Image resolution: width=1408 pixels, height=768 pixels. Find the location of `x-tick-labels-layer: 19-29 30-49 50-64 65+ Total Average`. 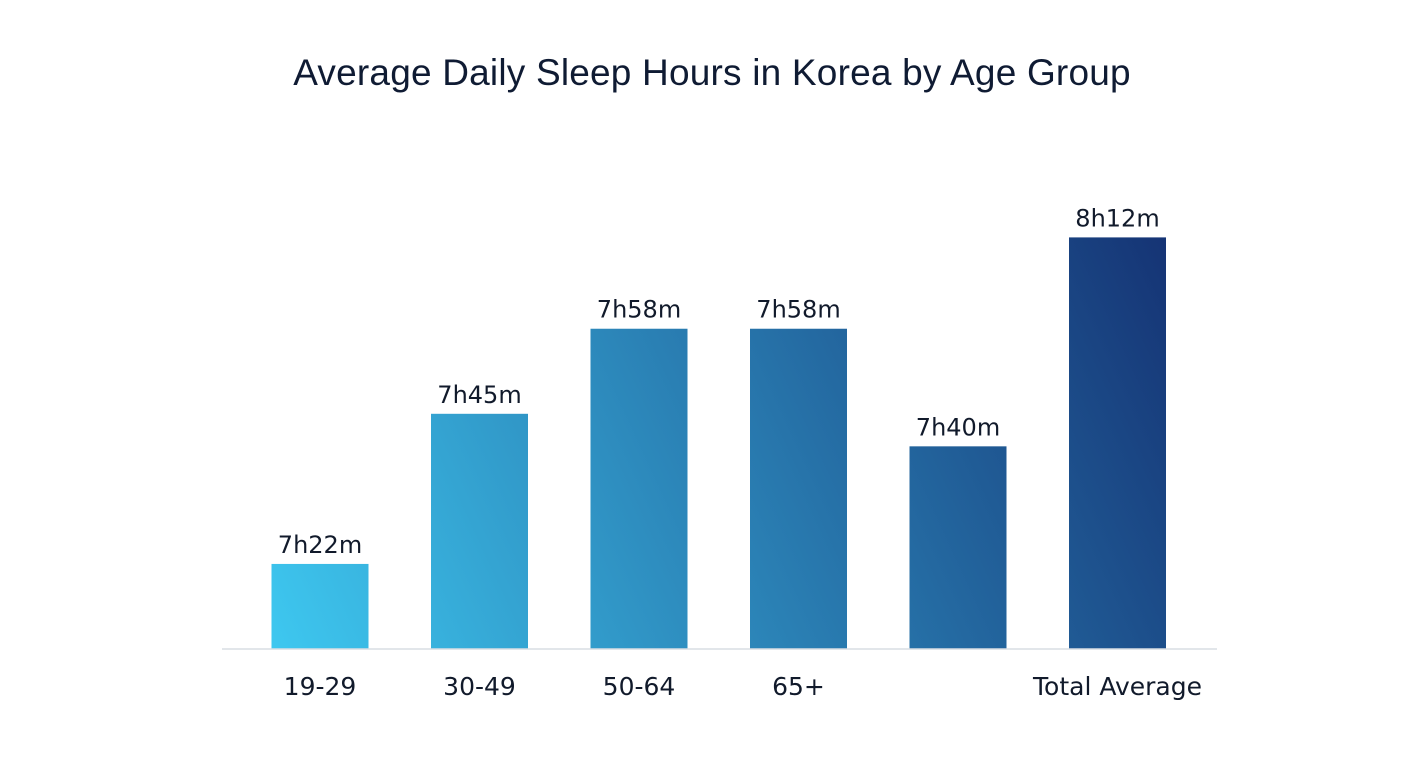

x-tick-labels-layer: 19-29 30-49 50-64 65+ Total Average is located at coordinates (743, 686).